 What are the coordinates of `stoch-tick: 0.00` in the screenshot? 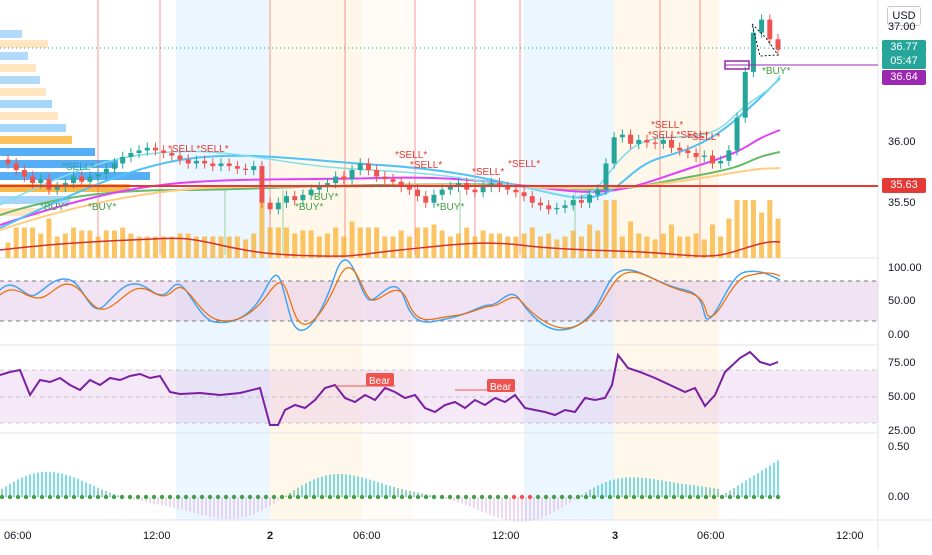 It's located at (899, 335).